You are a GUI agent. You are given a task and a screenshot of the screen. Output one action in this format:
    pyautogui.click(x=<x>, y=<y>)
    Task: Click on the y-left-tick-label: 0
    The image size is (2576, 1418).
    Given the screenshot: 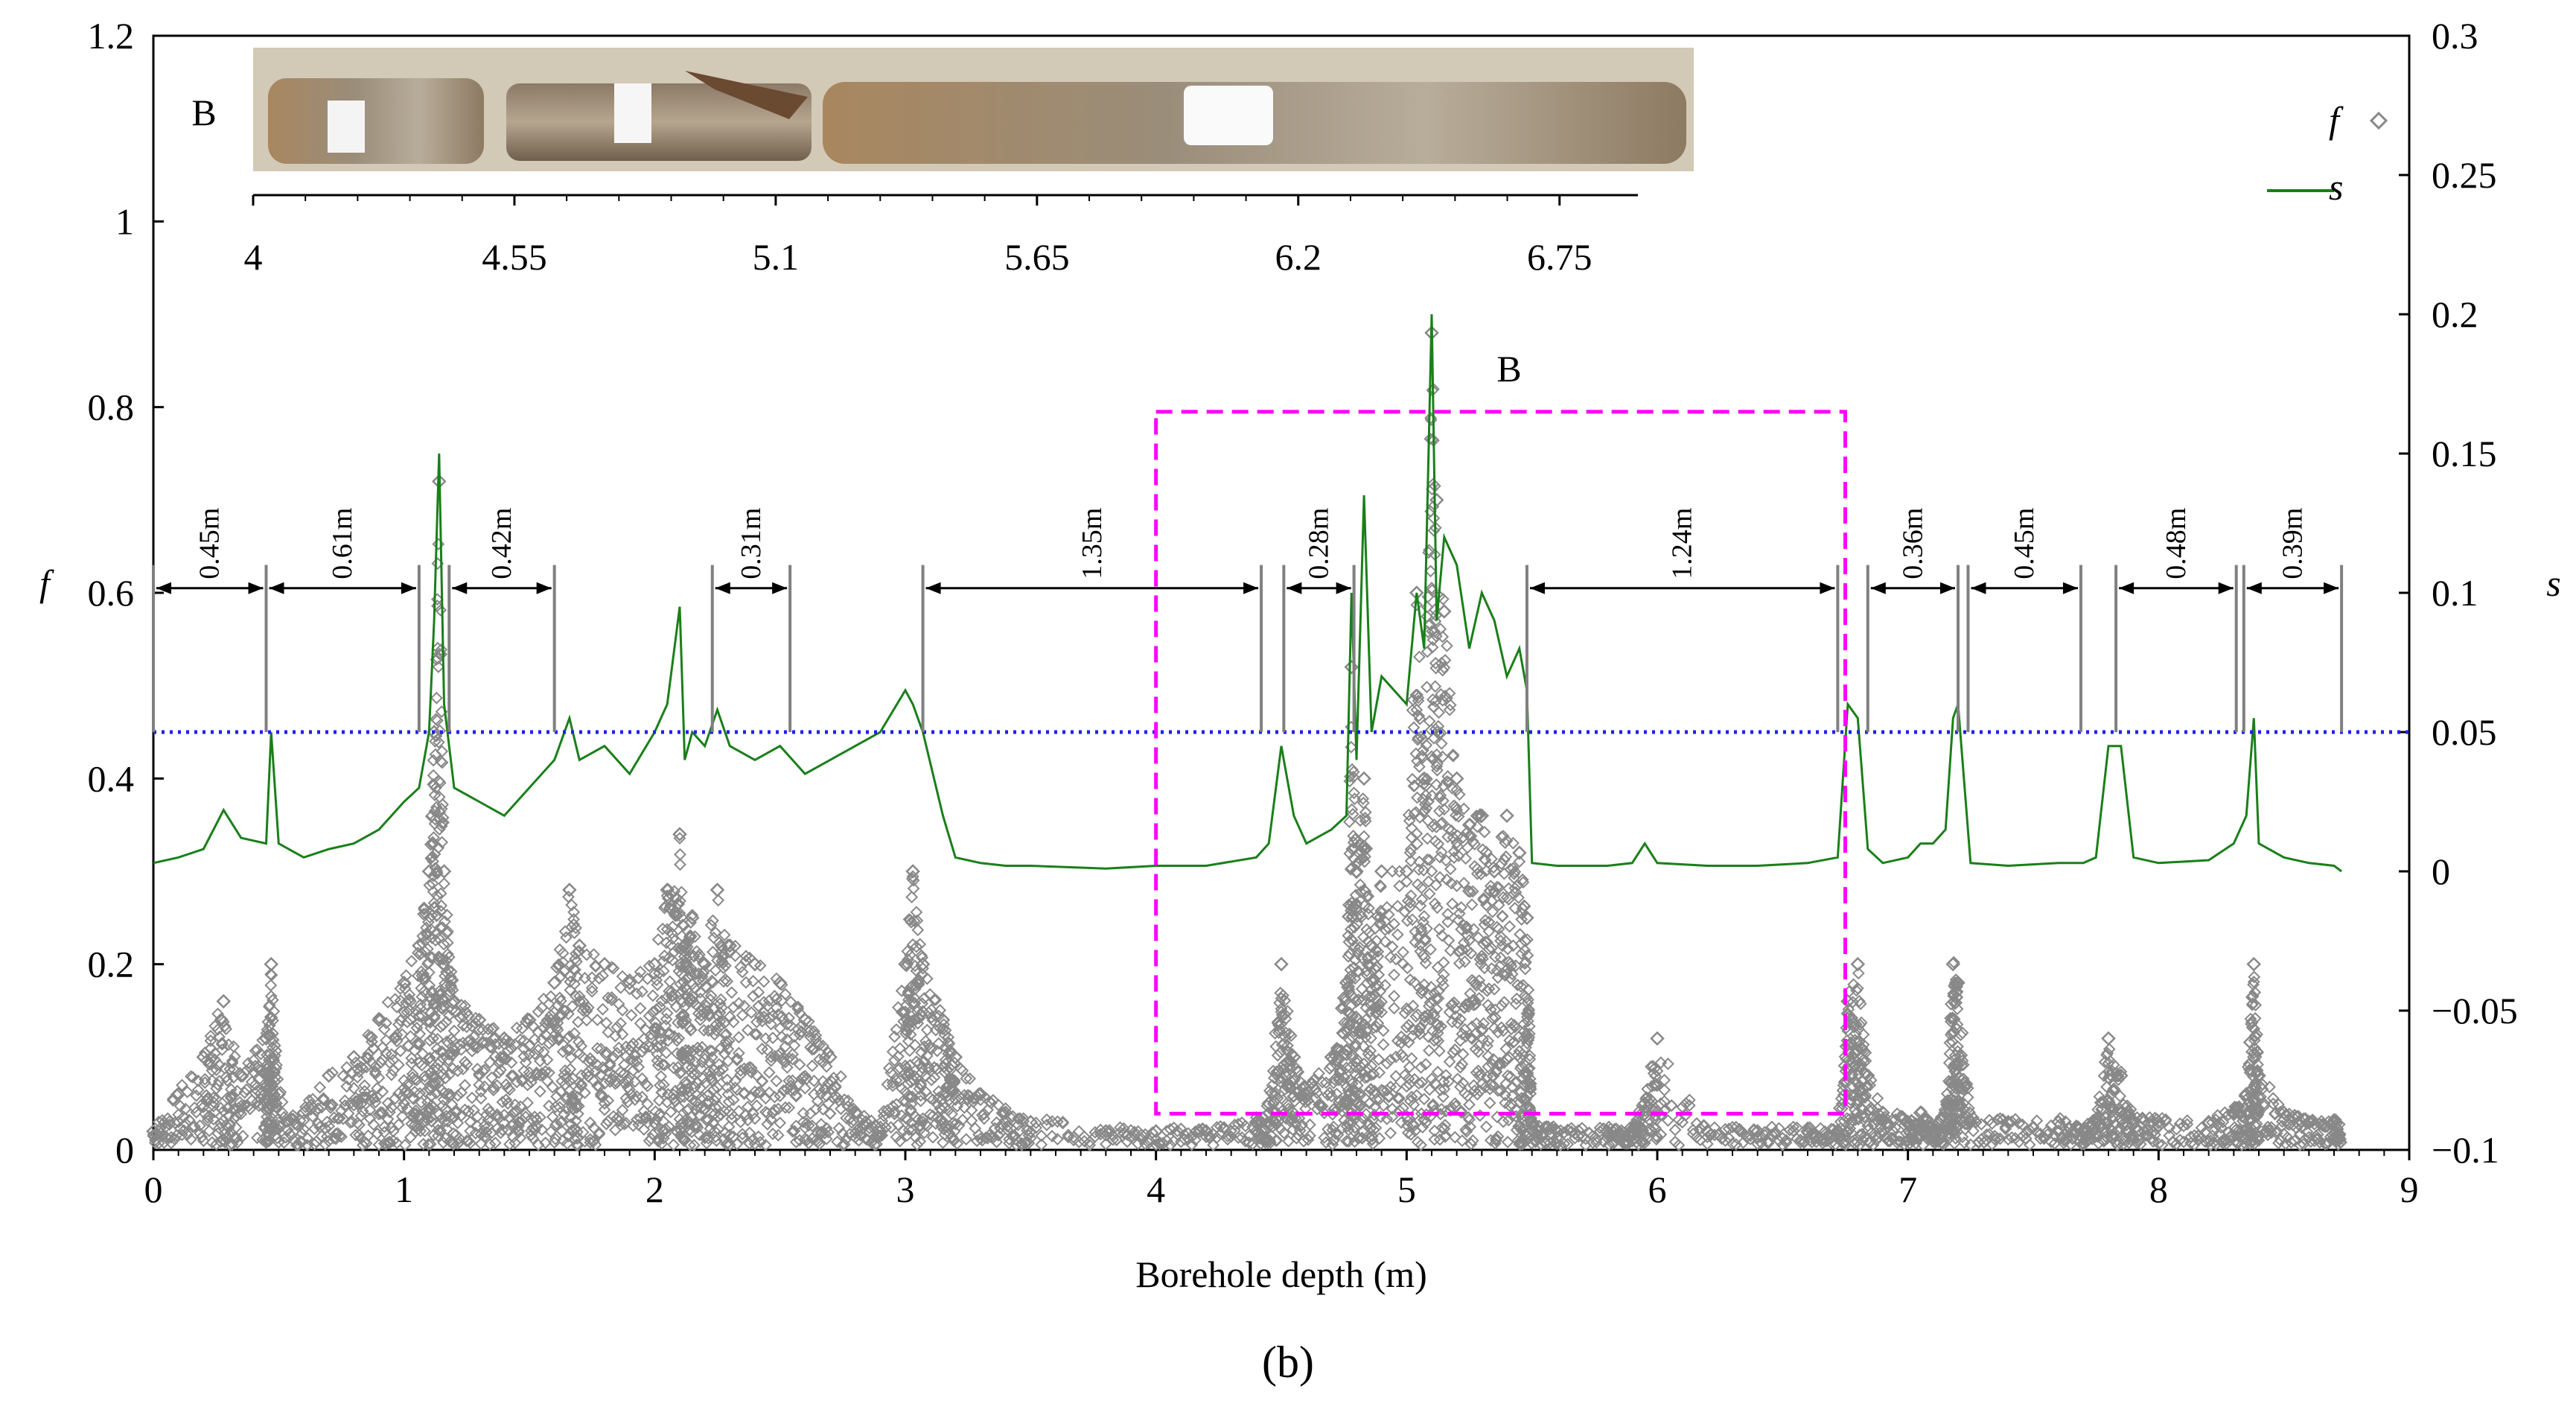 What is the action you would take?
    pyautogui.click(x=124, y=1150)
    